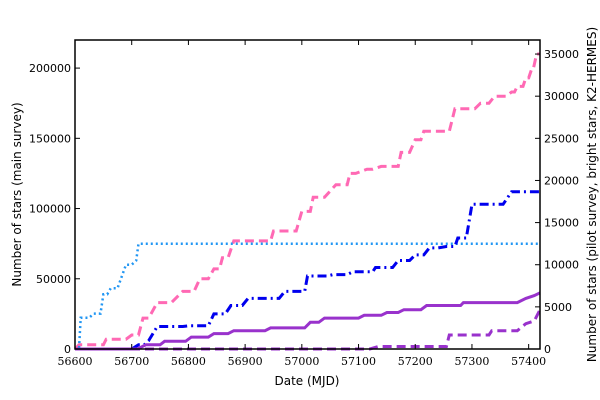  Describe the element at coordinates (131, 361) in the screenshot. I see `x-tick-label: 56700` at that location.